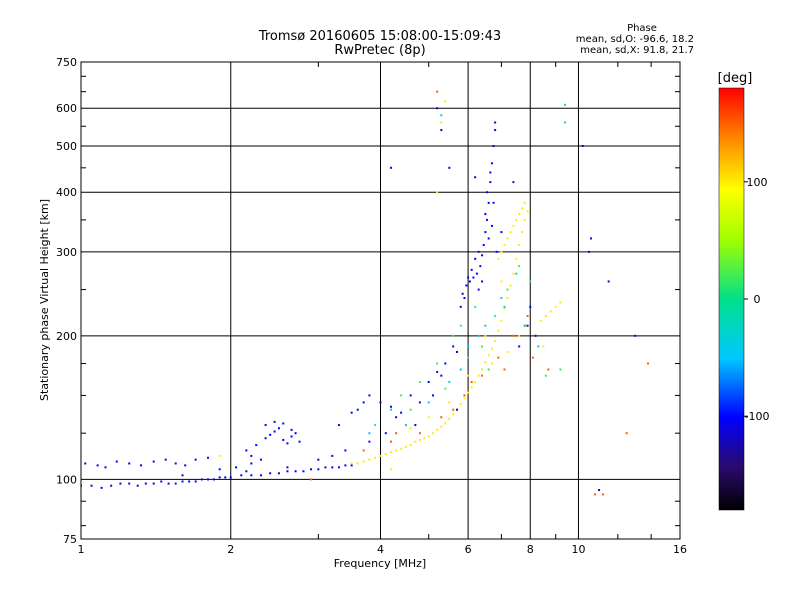 This screenshot has height=600, width=800. Describe the element at coordinates (757, 416) in the screenshot. I see `colorbar-tick-label: -100` at that location.